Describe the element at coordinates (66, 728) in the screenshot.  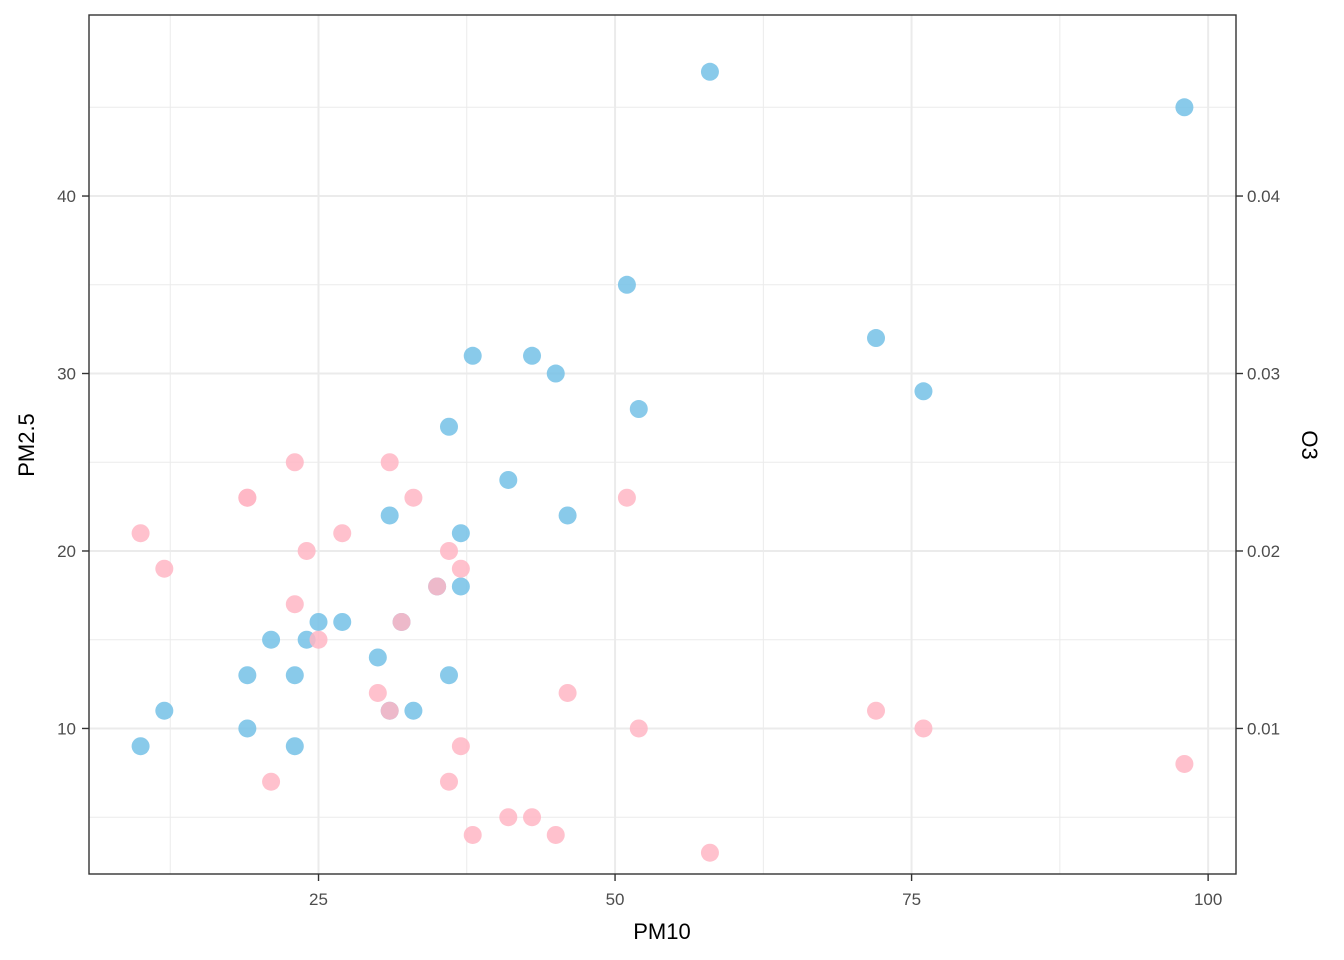
I see `y-tick-label: 10` at that location.